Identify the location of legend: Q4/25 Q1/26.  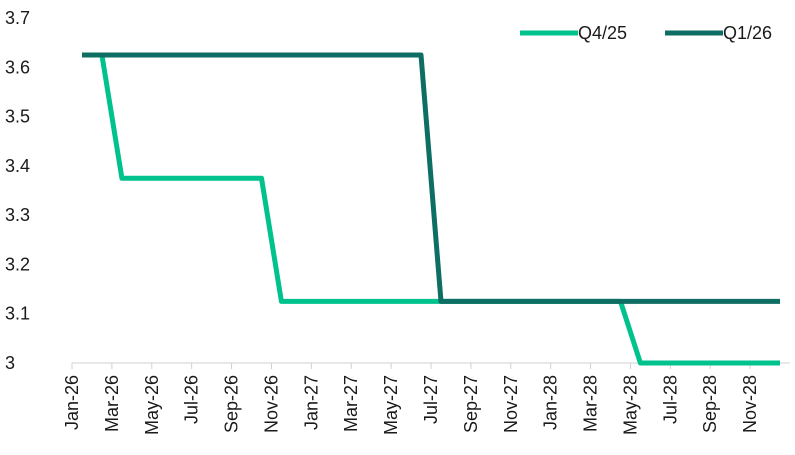
(646, 33).